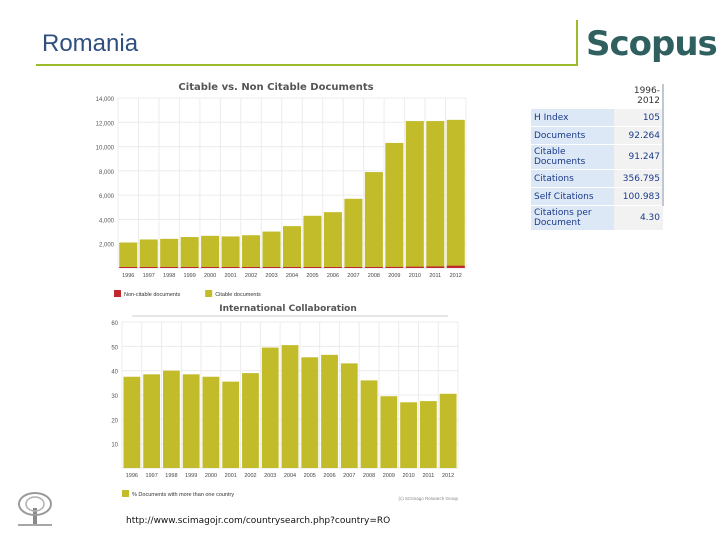 The height and width of the screenshot is (540, 720). What do you see at coordinates (428, 498) in the screenshot?
I see `chart-credit: (c) SCImago Research Group` at bounding box center [428, 498].